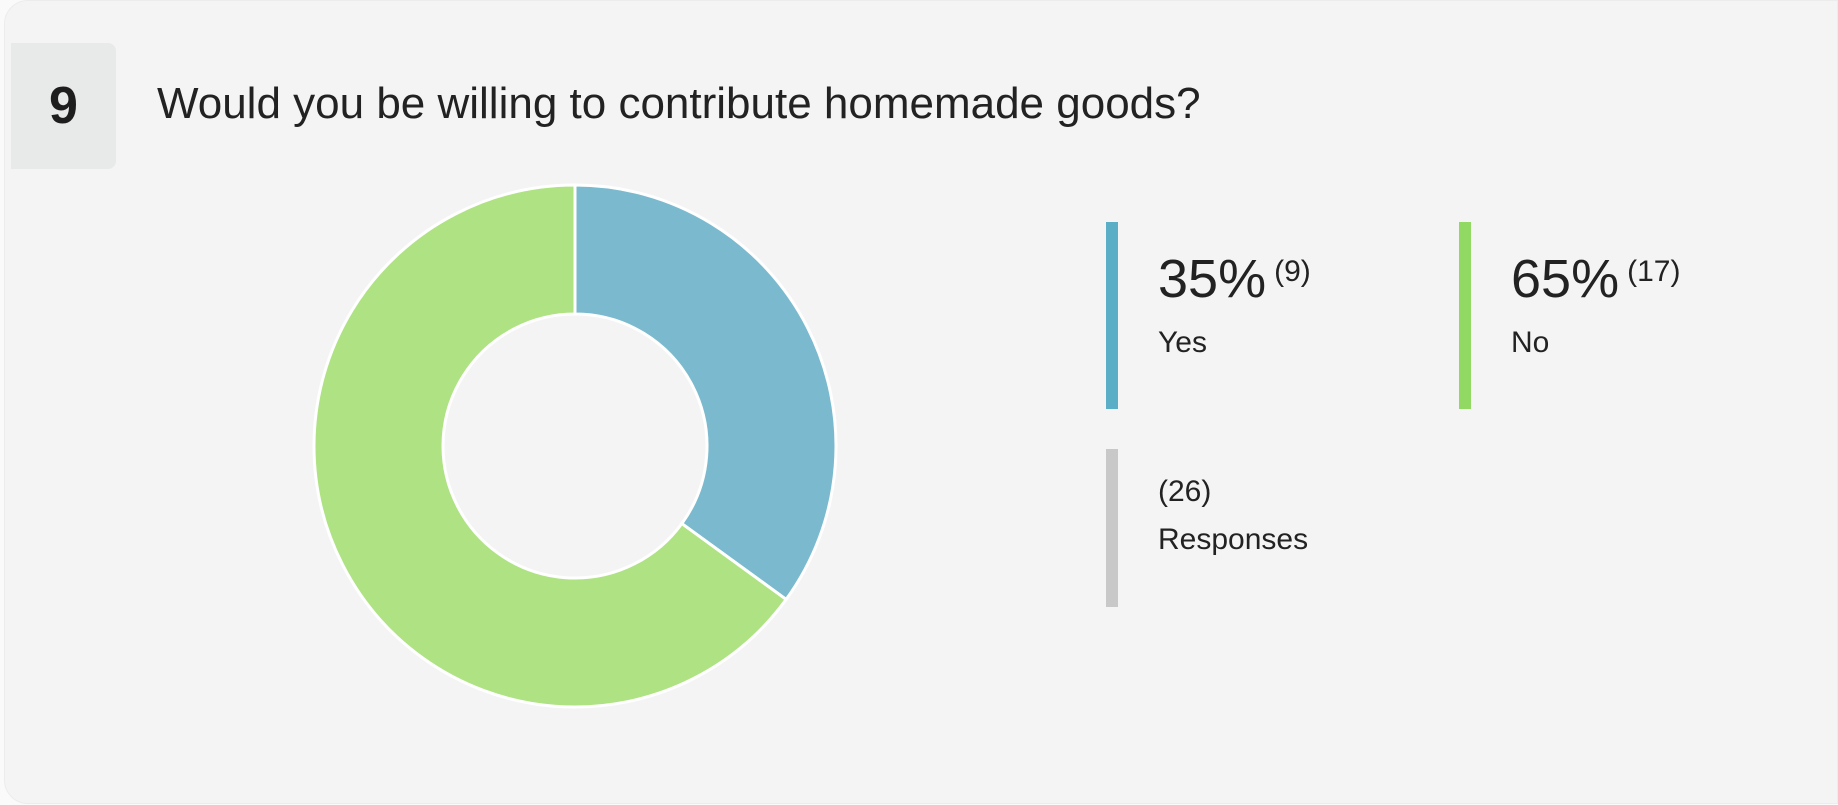  I want to click on category-label: Yes, so click(1182, 342).